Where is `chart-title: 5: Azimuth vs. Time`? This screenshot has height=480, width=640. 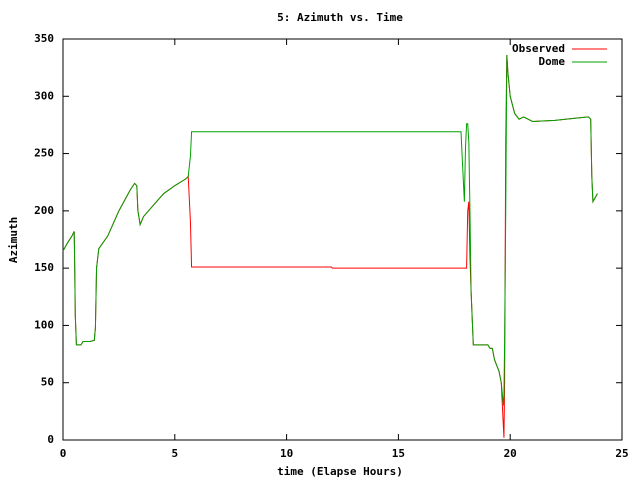 chart-title: 5: Azimuth vs. Time is located at coordinates (340, 17).